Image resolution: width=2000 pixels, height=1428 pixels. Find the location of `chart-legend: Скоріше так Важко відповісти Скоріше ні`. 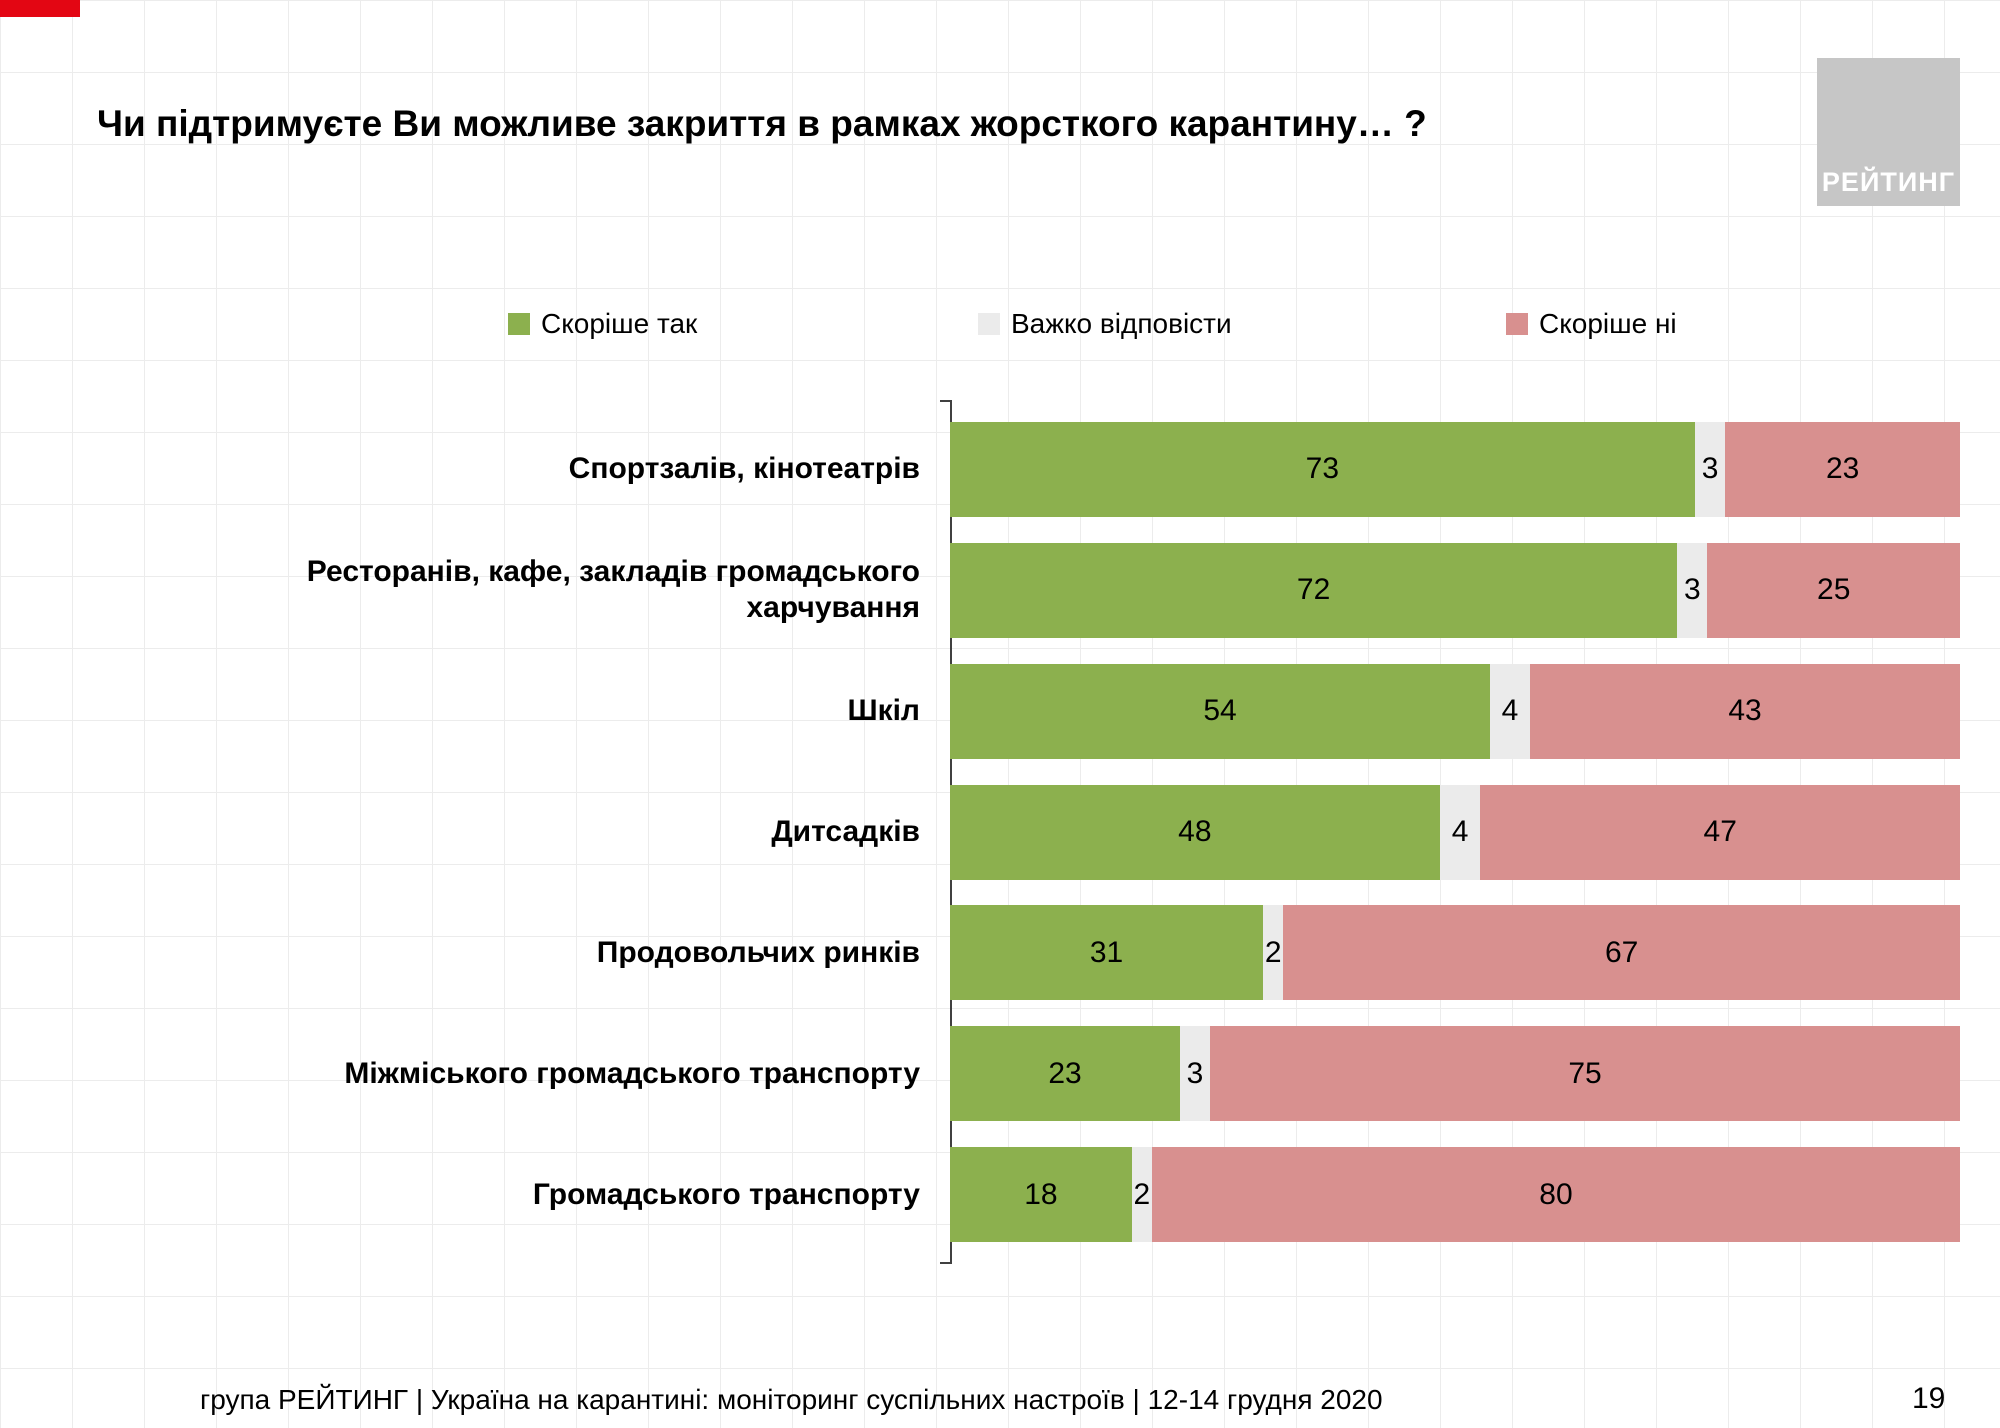

chart-legend: Скоріше так Важко відповісти Скоріше ні is located at coordinates (1000, 328).